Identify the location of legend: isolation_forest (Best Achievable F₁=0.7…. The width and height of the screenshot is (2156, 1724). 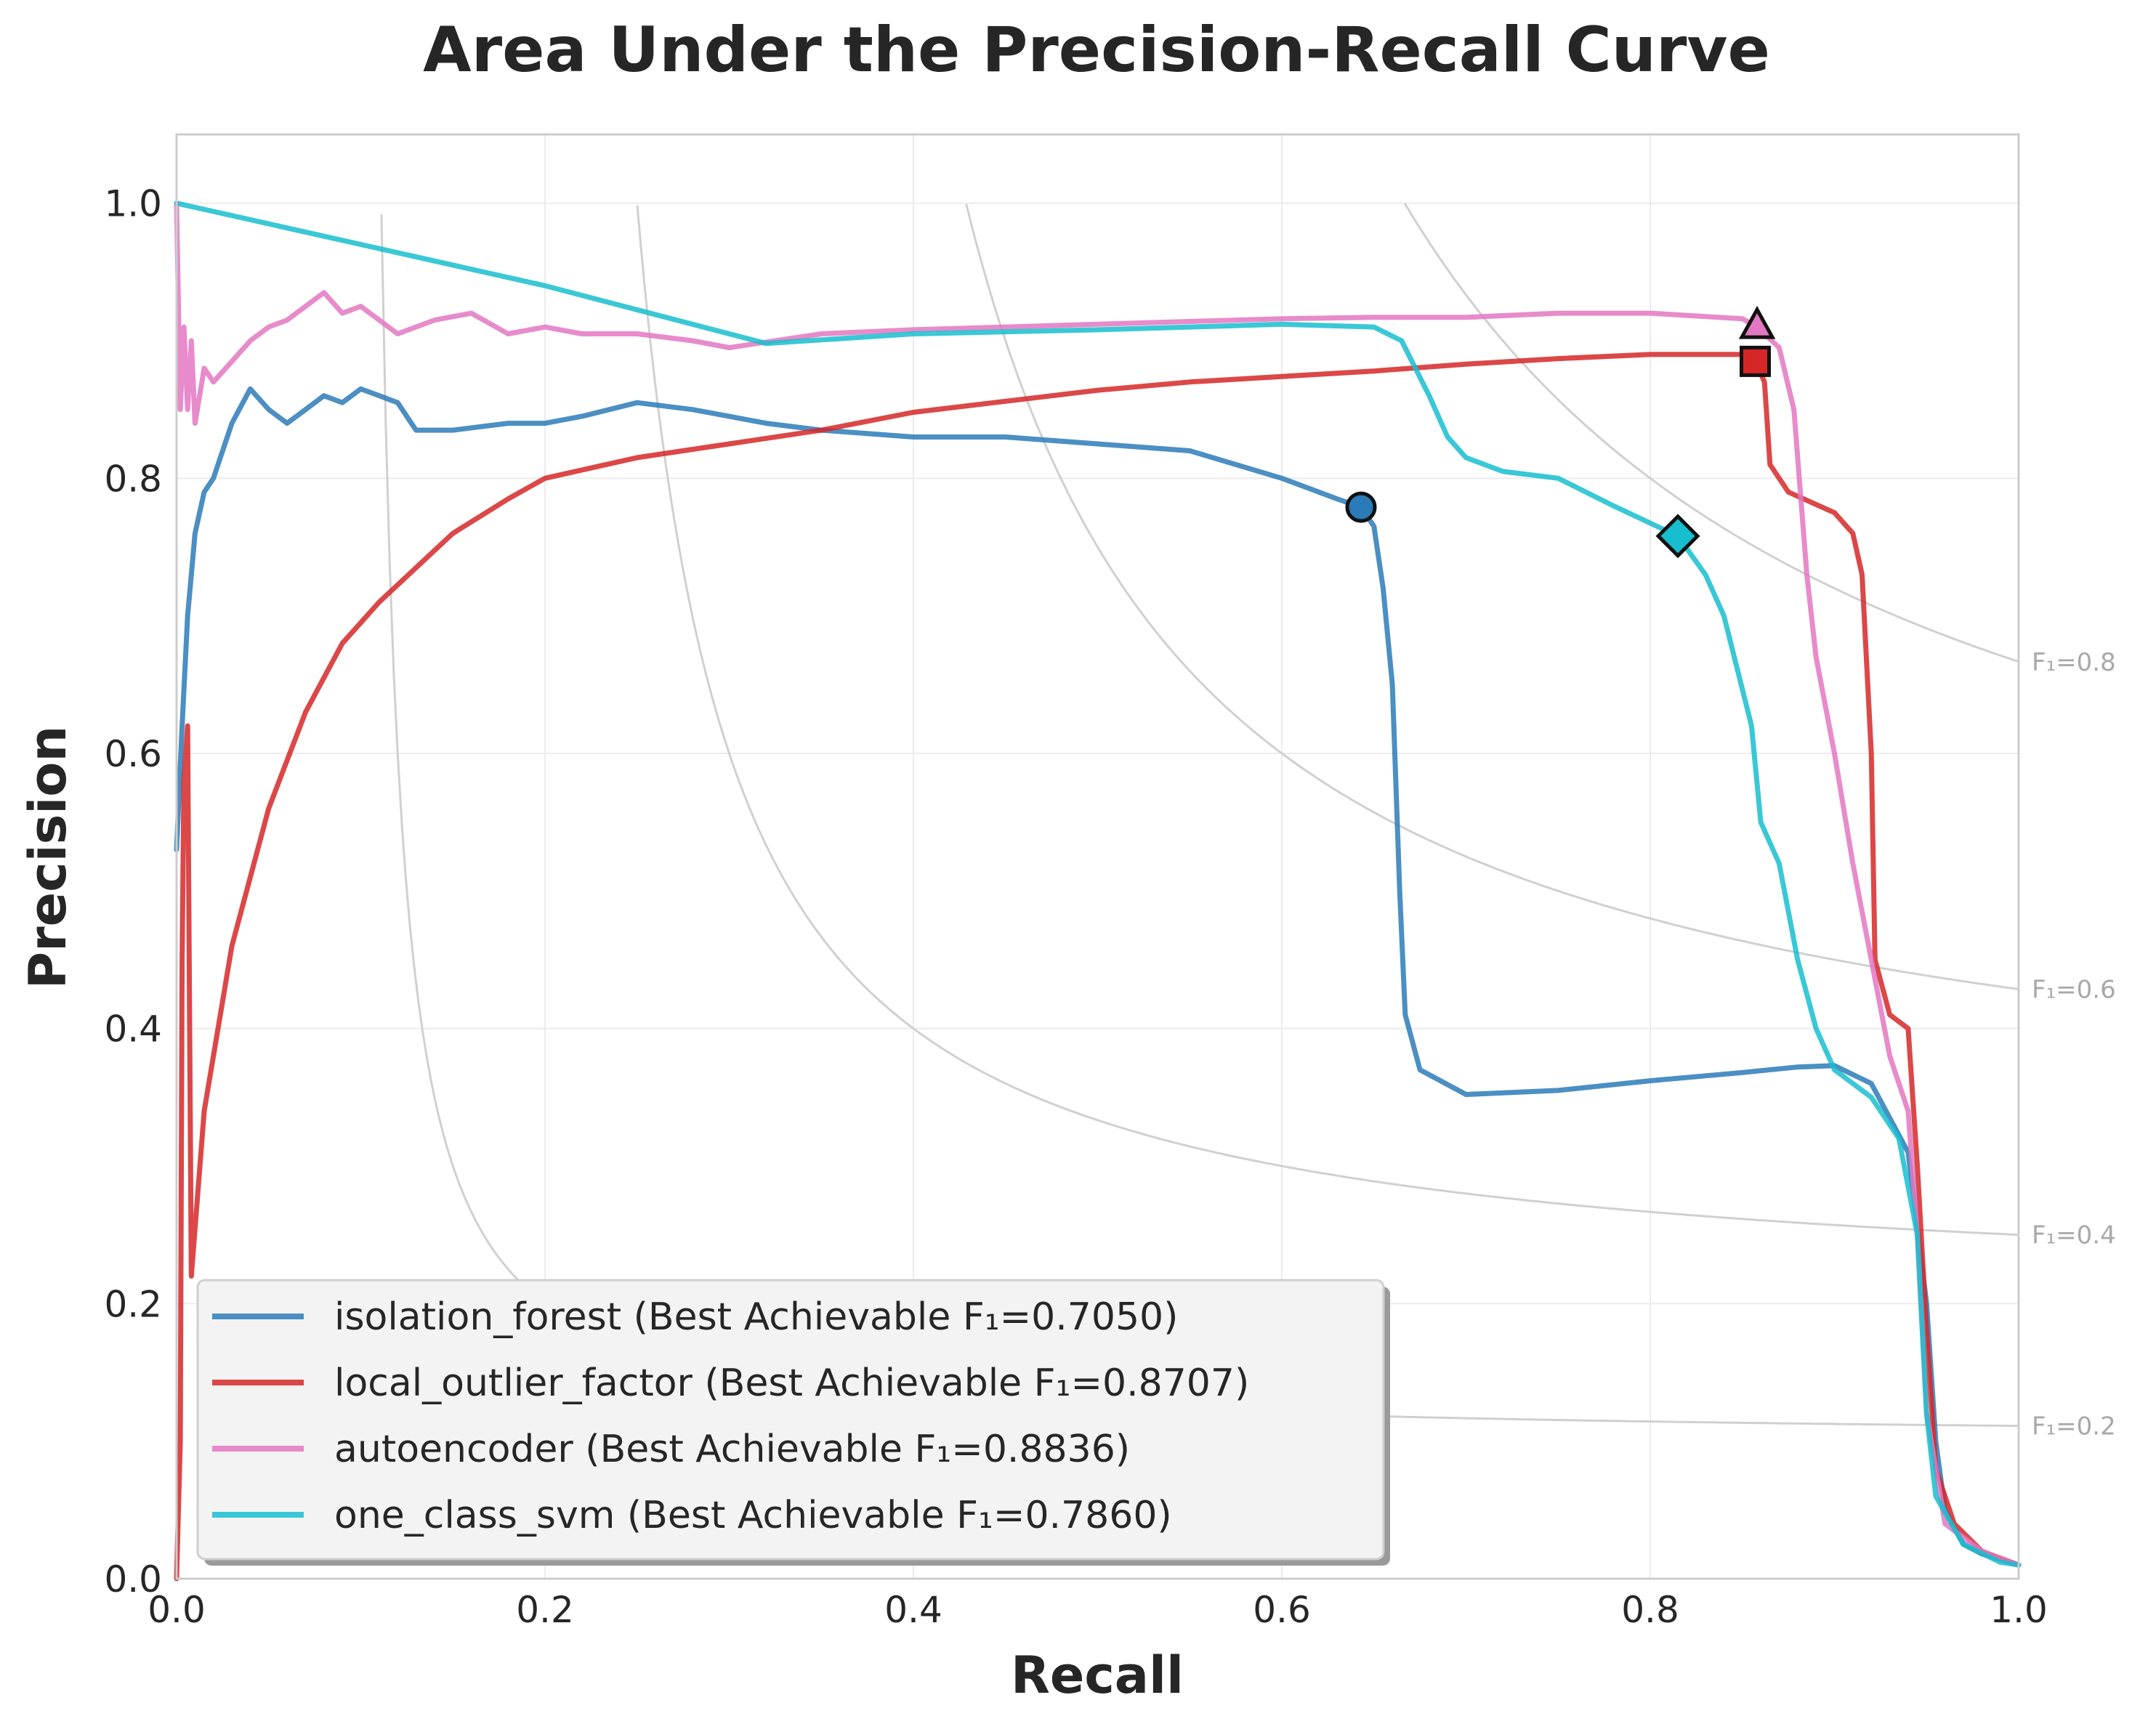
(793, 1422).